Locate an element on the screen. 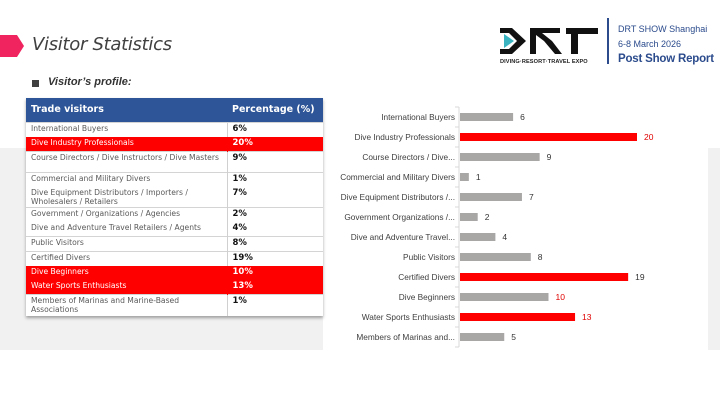  show-dates: 6-8 March 2026 is located at coordinates (650, 44).